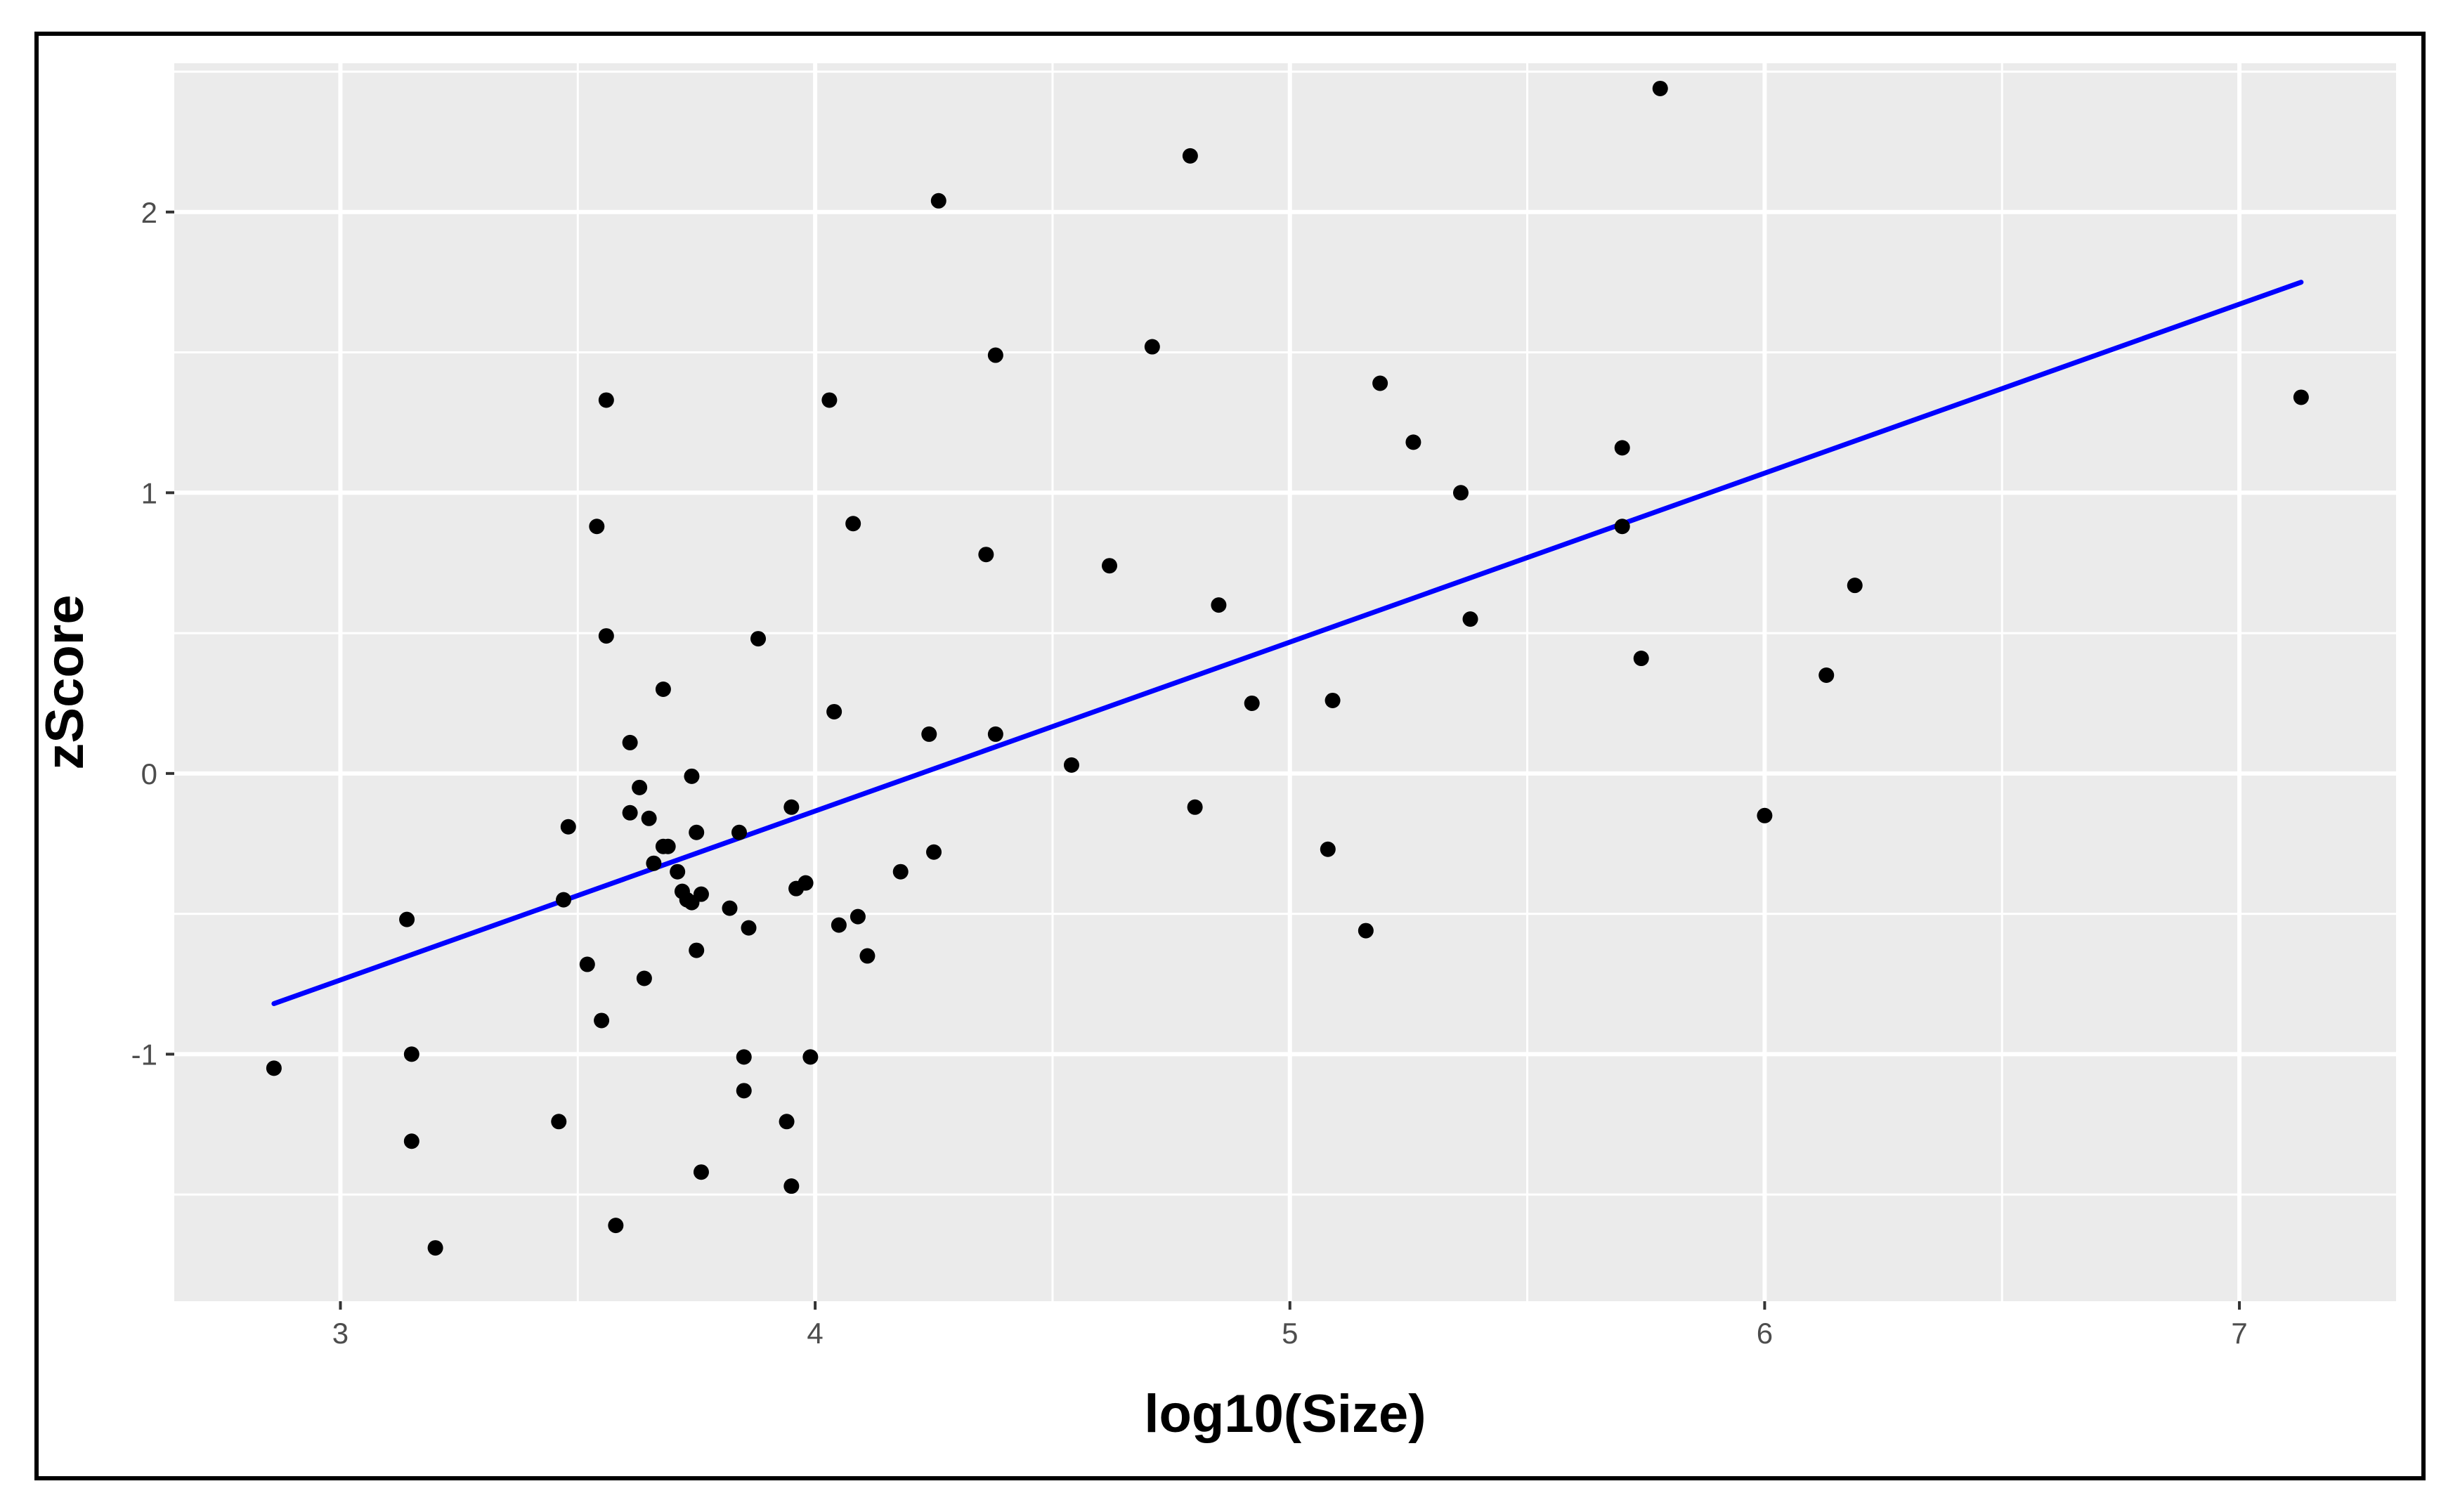  Describe the element at coordinates (1290, 1333) in the screenshot. I see `x-tick-label: 5` at that location.